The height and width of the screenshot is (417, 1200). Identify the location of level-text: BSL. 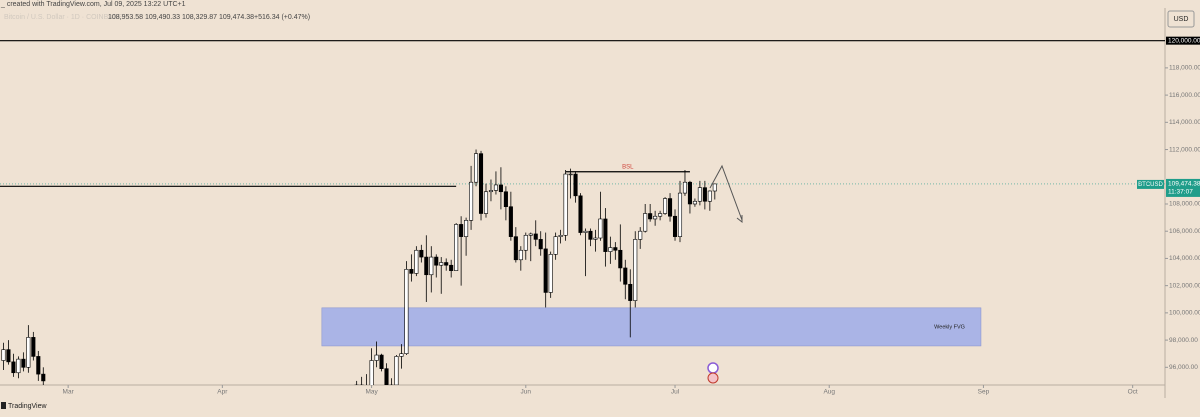
(628, 167).